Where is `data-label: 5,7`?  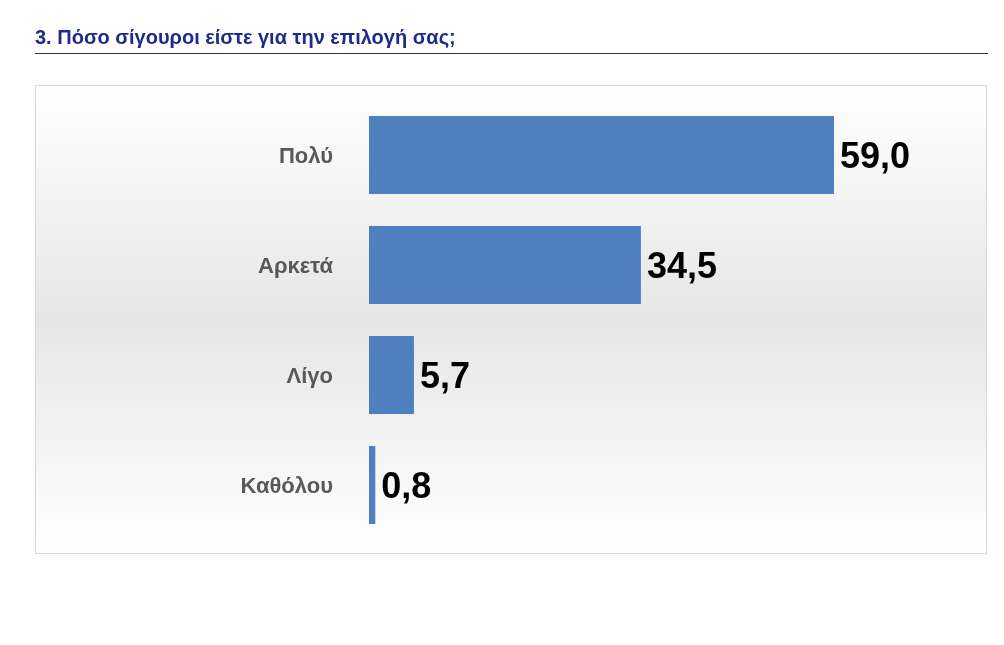 data-label: 5,7 is located at coordinates (444, 375).